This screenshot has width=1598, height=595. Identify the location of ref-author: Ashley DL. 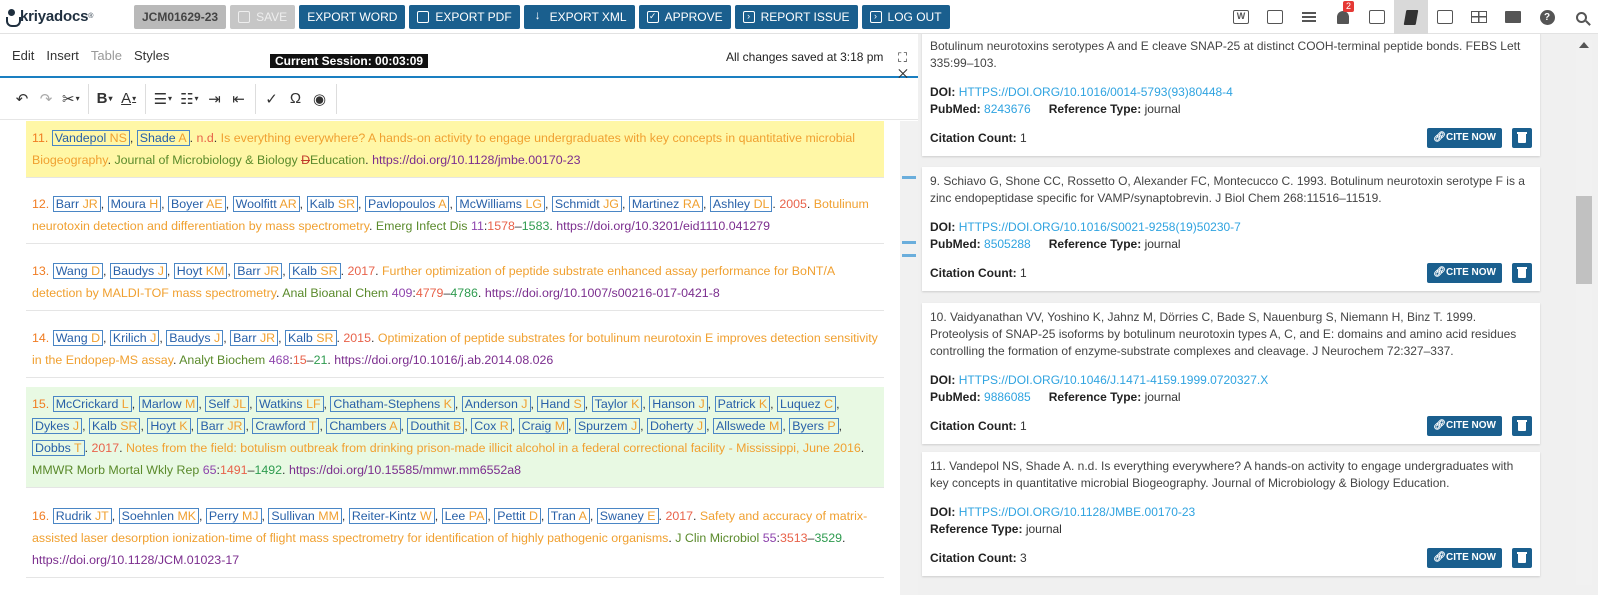
(741, 204).